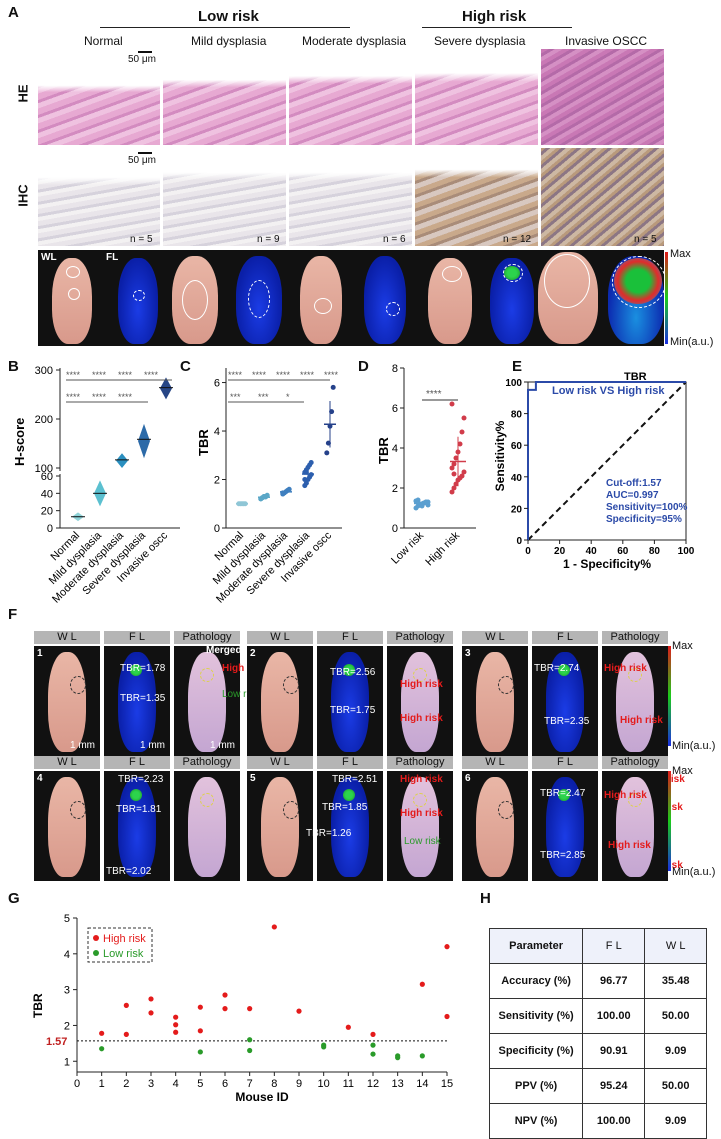  Describe the element at coordinates (602, 197) in the screenshot. I see `ihc-image-invasive` at that location.